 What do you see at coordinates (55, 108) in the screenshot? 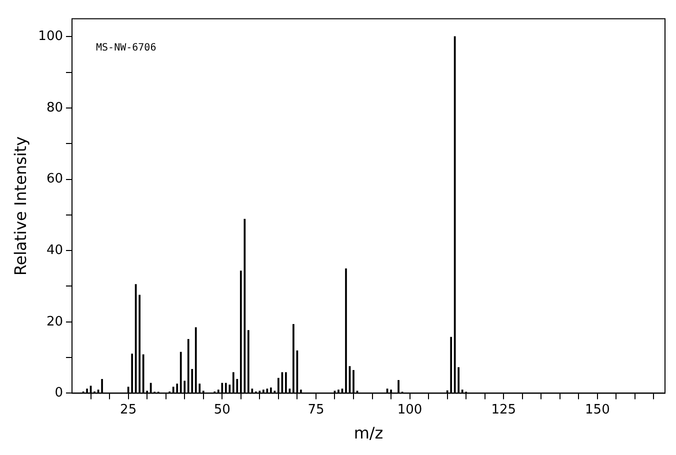
I see `y-tick-label: 80` at bounding box center [55, 108].